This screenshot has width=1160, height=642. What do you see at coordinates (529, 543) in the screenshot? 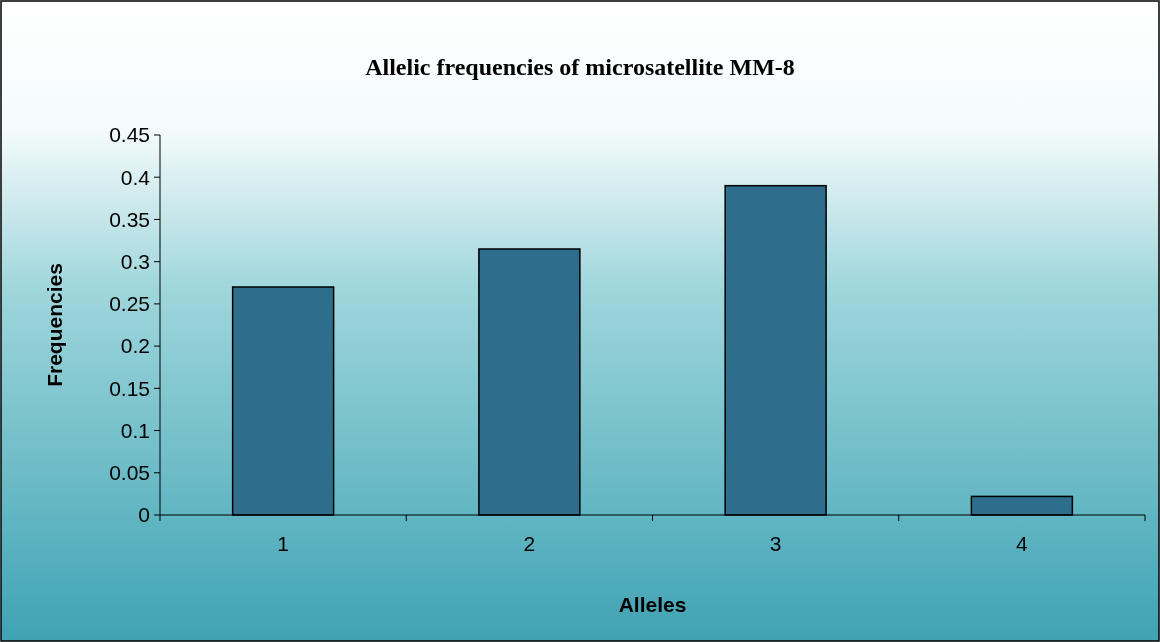
I see `x-tick-label: 2` at bounding box center [529, 543].